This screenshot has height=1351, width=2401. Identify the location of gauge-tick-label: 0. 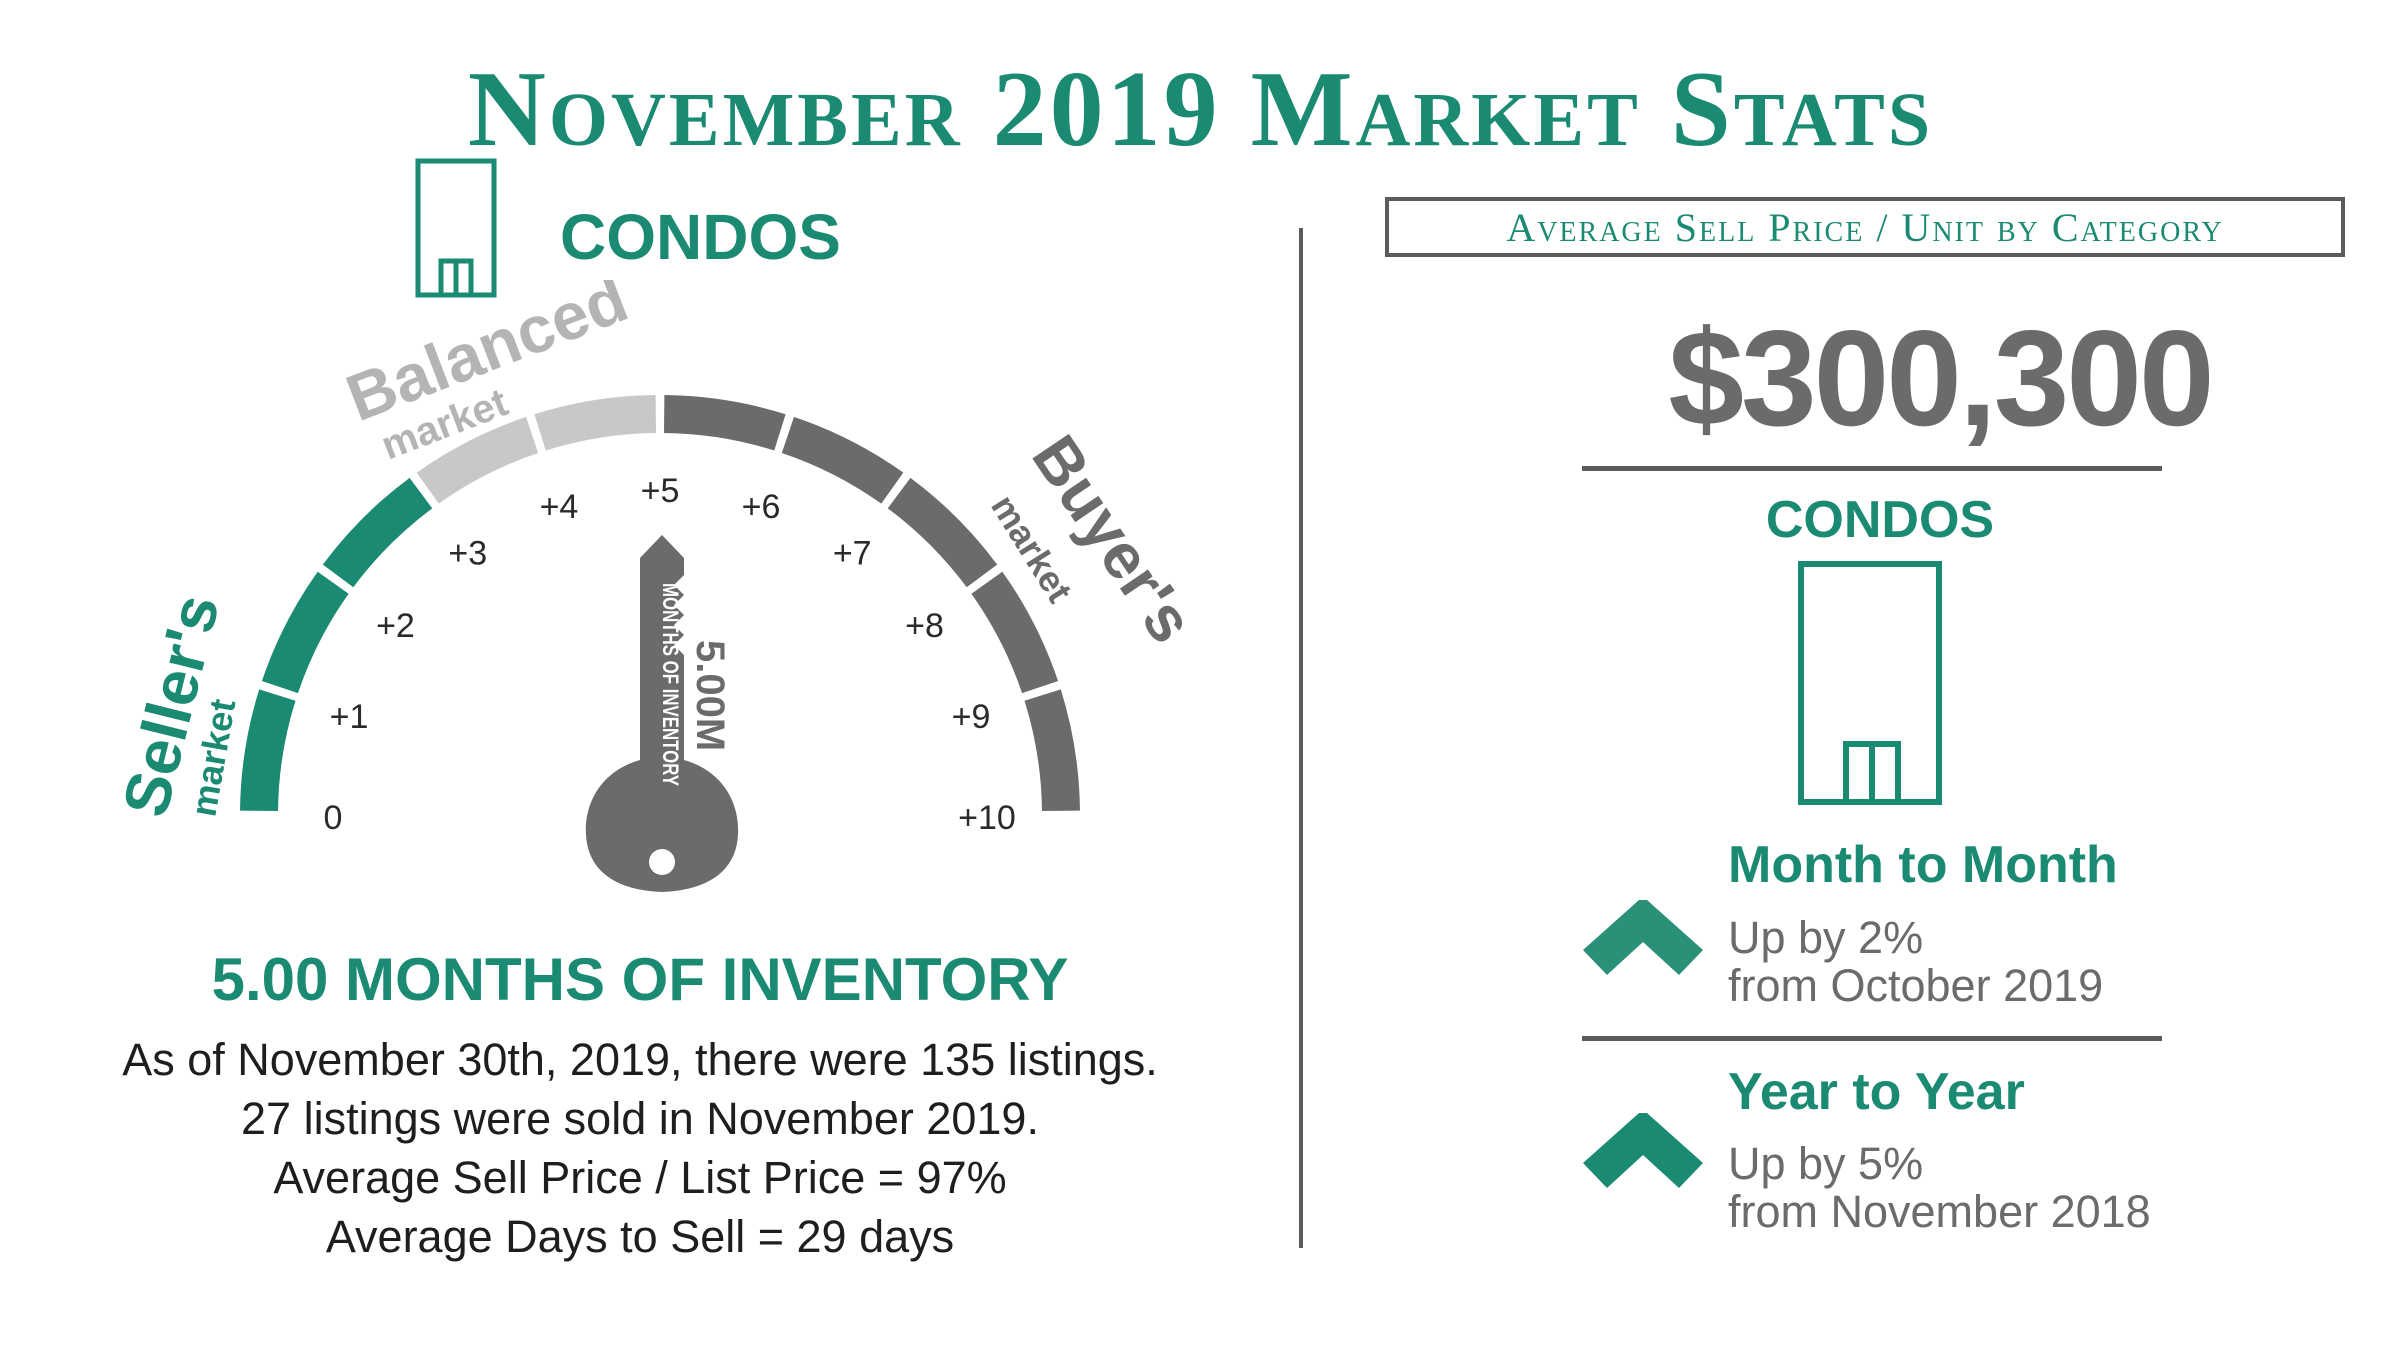
(333, 818).